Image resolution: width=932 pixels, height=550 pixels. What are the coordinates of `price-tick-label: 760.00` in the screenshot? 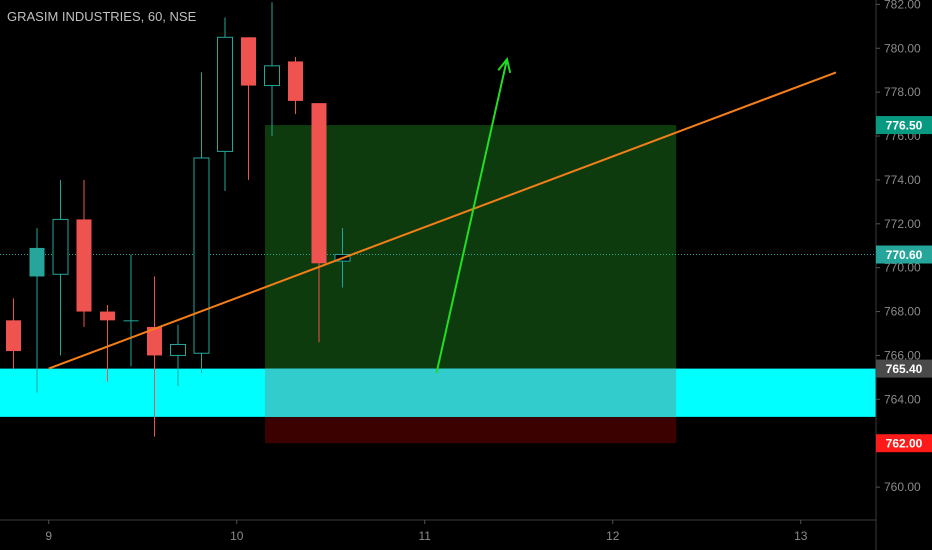 It's located at (902, 487).